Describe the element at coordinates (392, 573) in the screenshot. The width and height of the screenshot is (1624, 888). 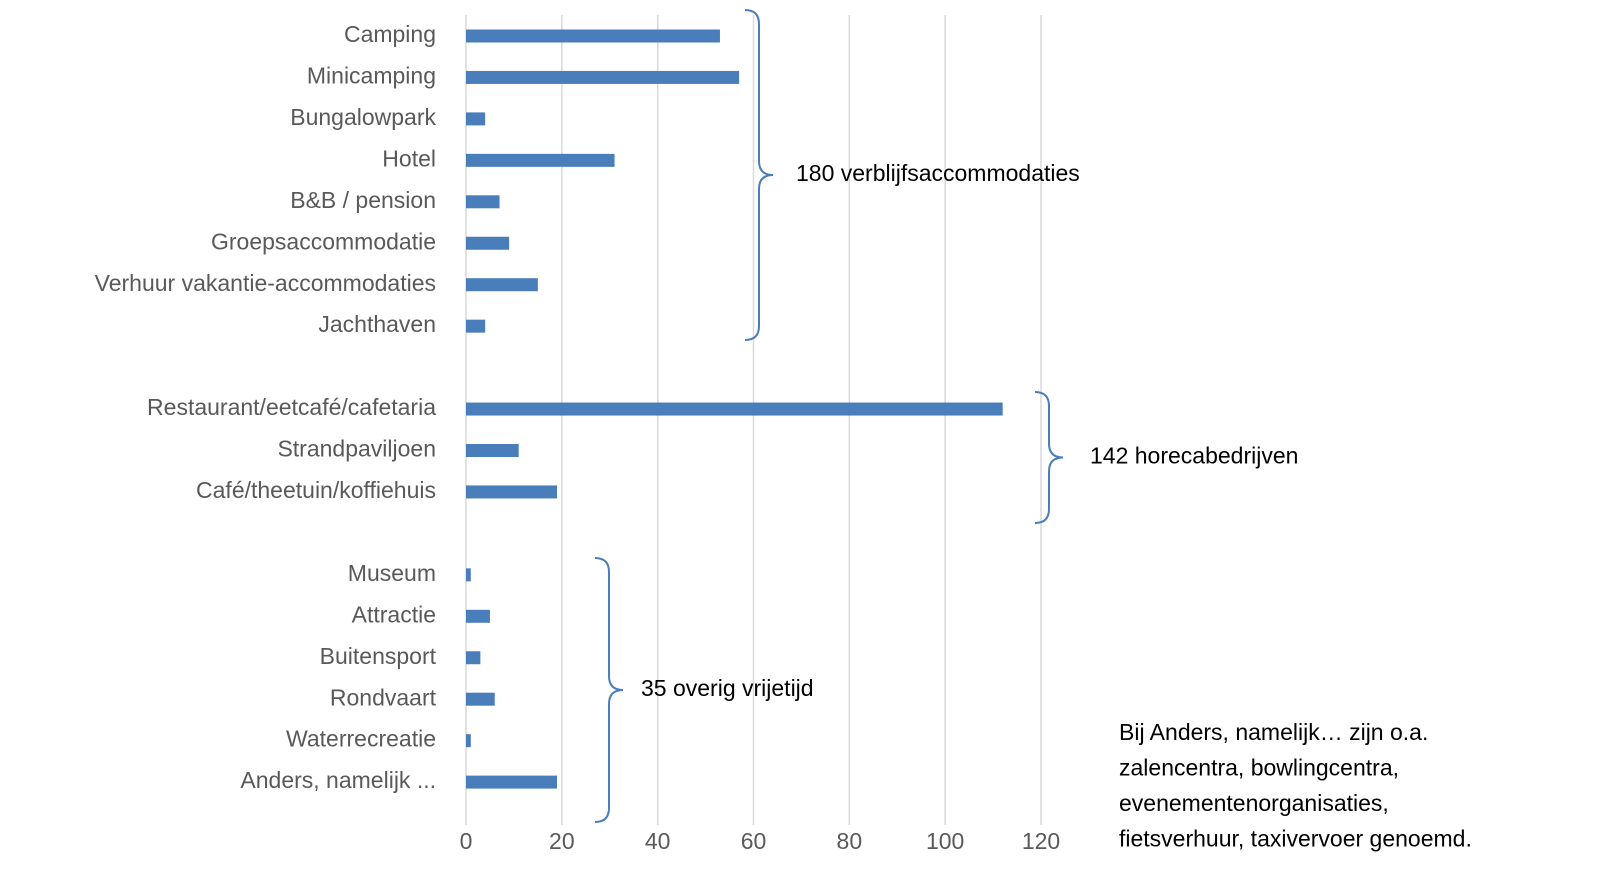
I see `y-tick-label: Museum` at that location.